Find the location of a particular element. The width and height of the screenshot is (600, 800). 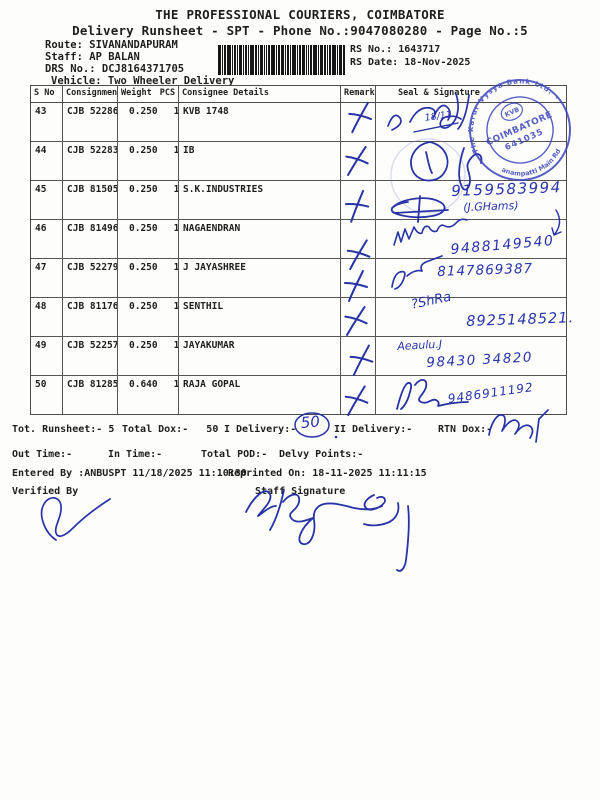

table-row: 50 CJB 81285665 0.640 1 RAJA GOPAL is located at coordinates (298, 395).